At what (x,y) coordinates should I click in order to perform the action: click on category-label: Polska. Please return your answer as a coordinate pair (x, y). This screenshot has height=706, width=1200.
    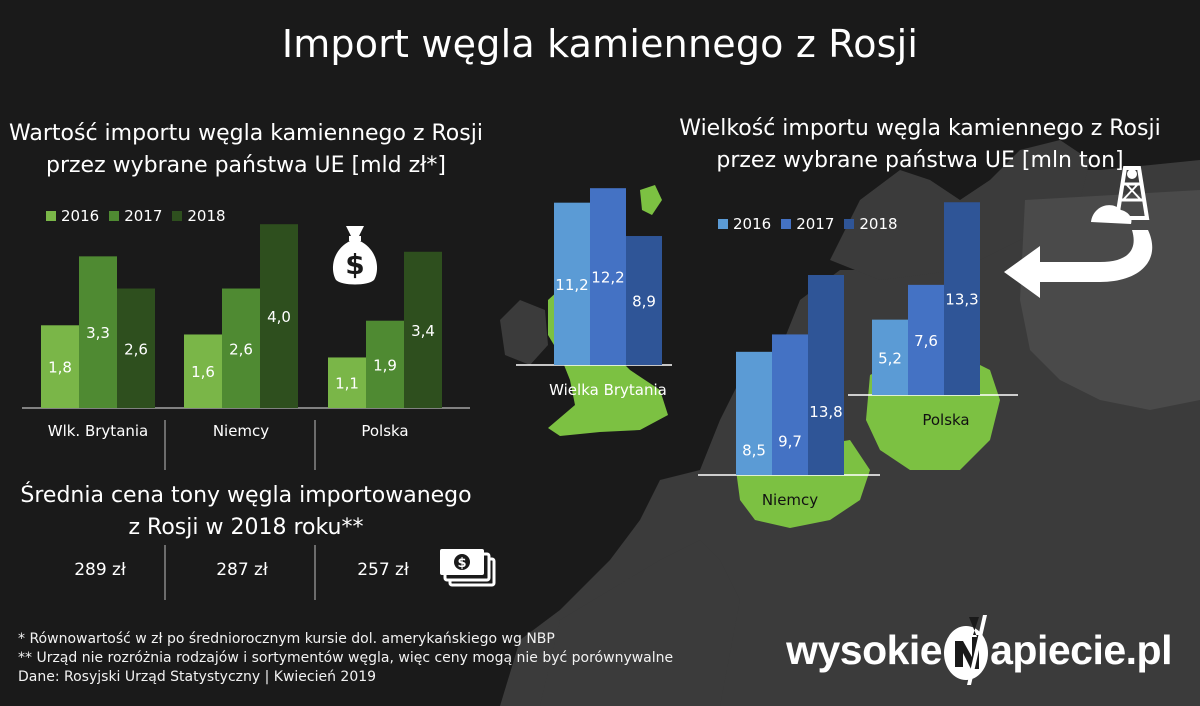
    Looking at the image, I should click on (384, 431).